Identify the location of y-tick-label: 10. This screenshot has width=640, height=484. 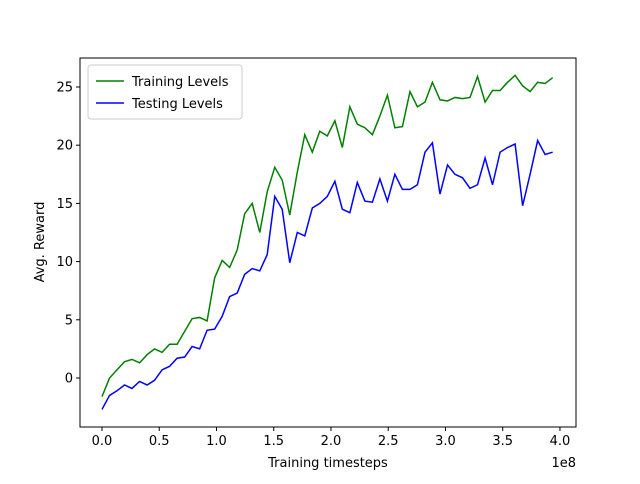
(64, 262).